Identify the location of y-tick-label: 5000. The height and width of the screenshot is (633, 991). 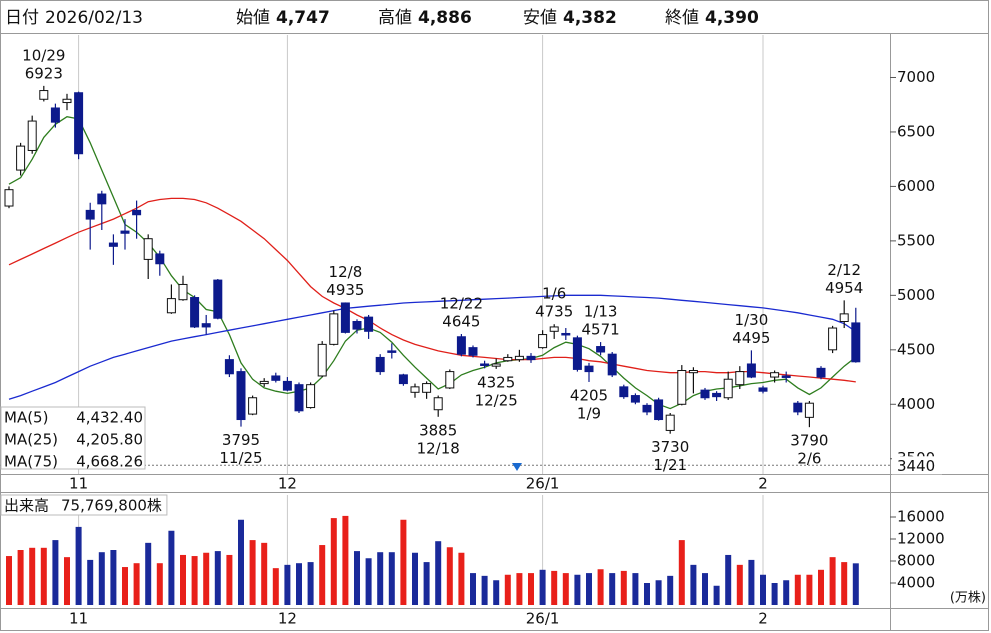
(916, 295).